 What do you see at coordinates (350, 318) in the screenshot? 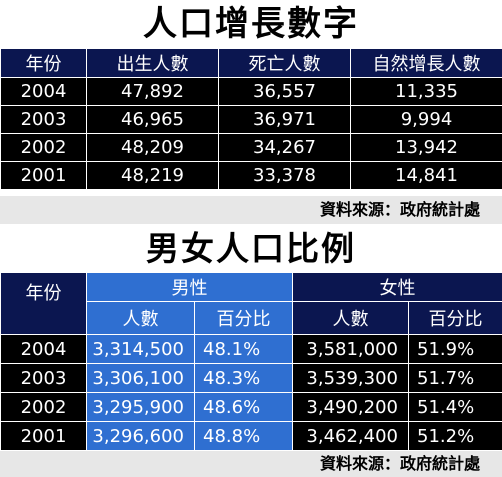
I see `header-female-count: 人數` at bounding box center [350, 318].